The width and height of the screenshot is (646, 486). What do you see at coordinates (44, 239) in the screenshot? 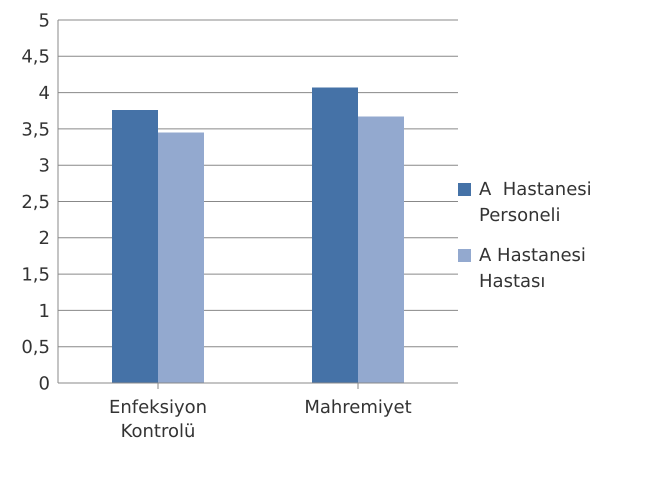
I see `y-tick-label: 2` at bounding box center [44, 239].